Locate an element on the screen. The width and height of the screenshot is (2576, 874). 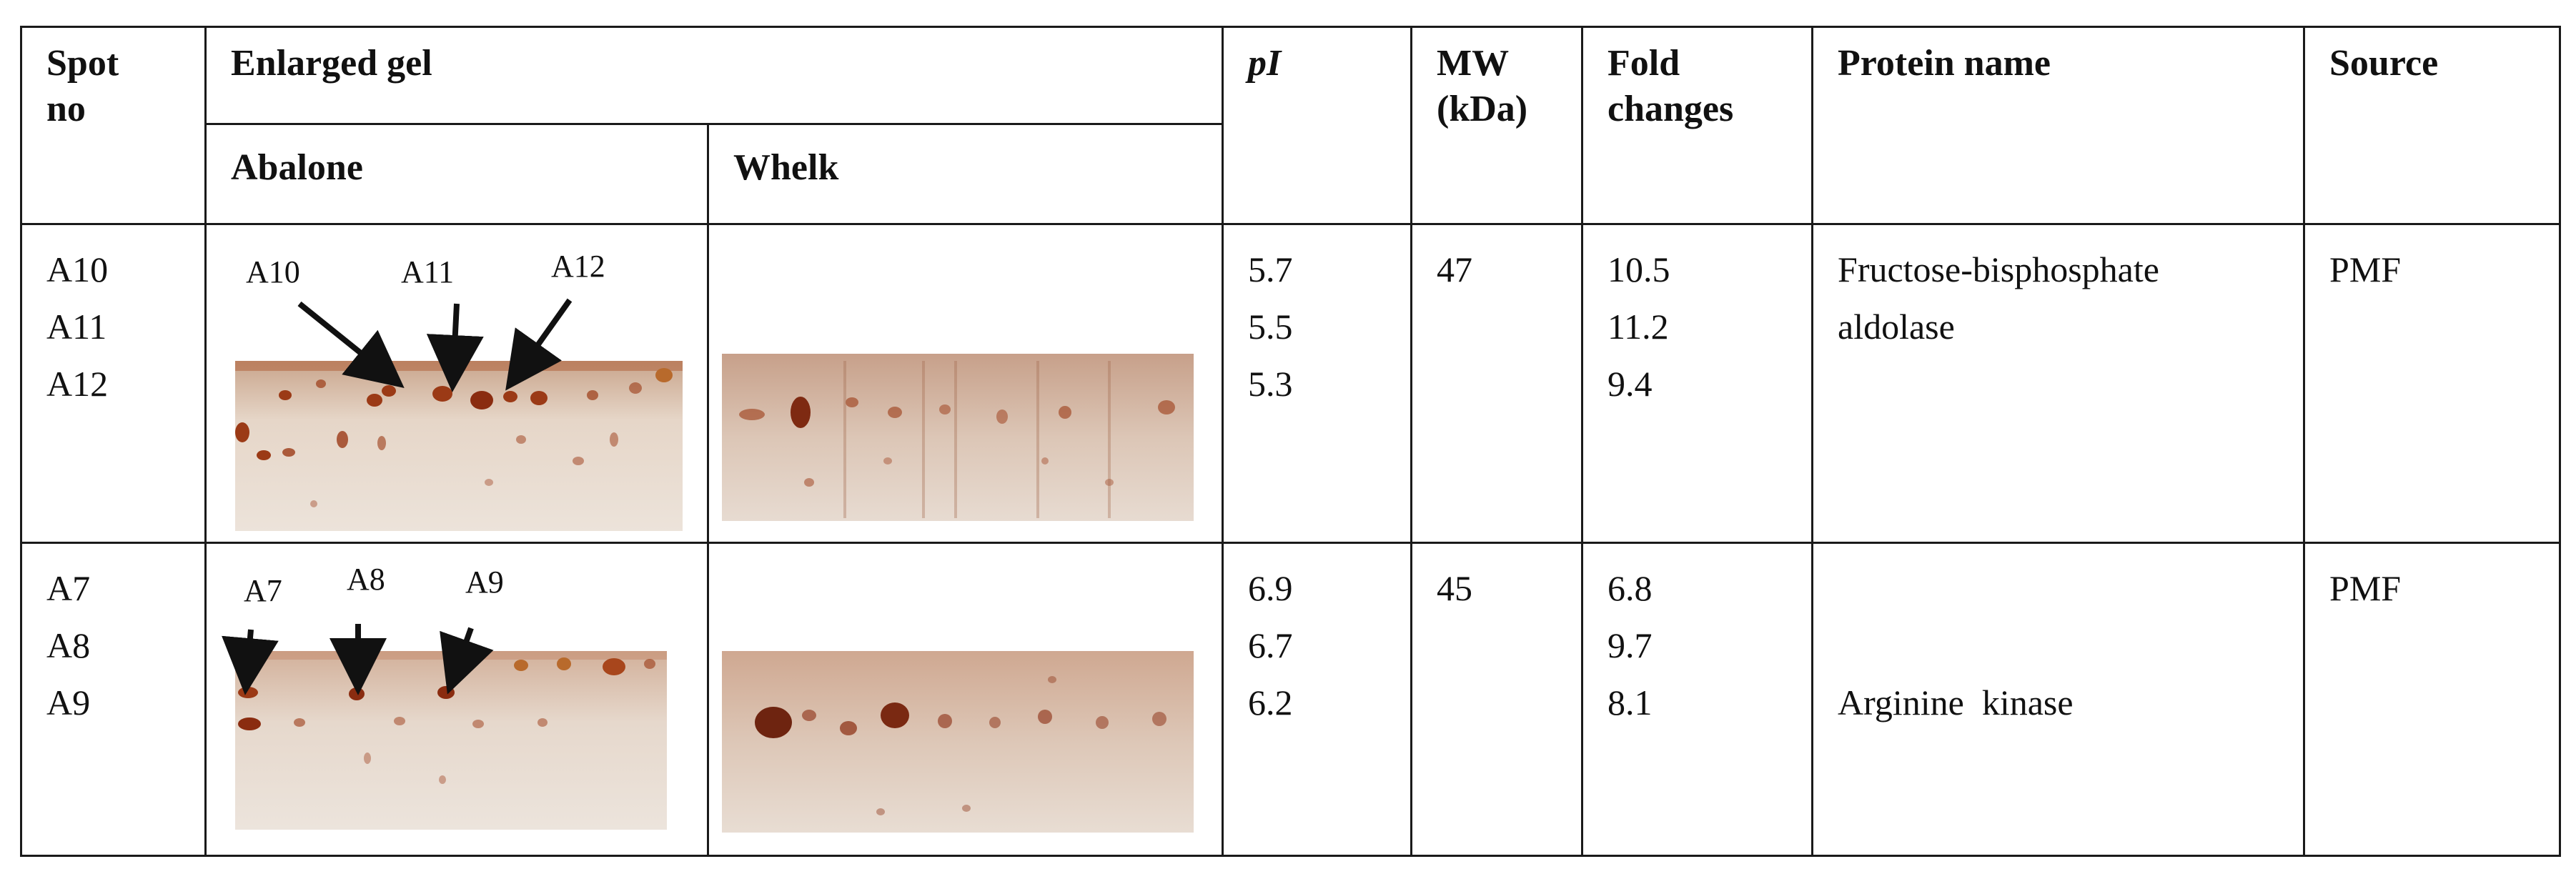
spot-label: A8 is located at coordinates (68, 645).